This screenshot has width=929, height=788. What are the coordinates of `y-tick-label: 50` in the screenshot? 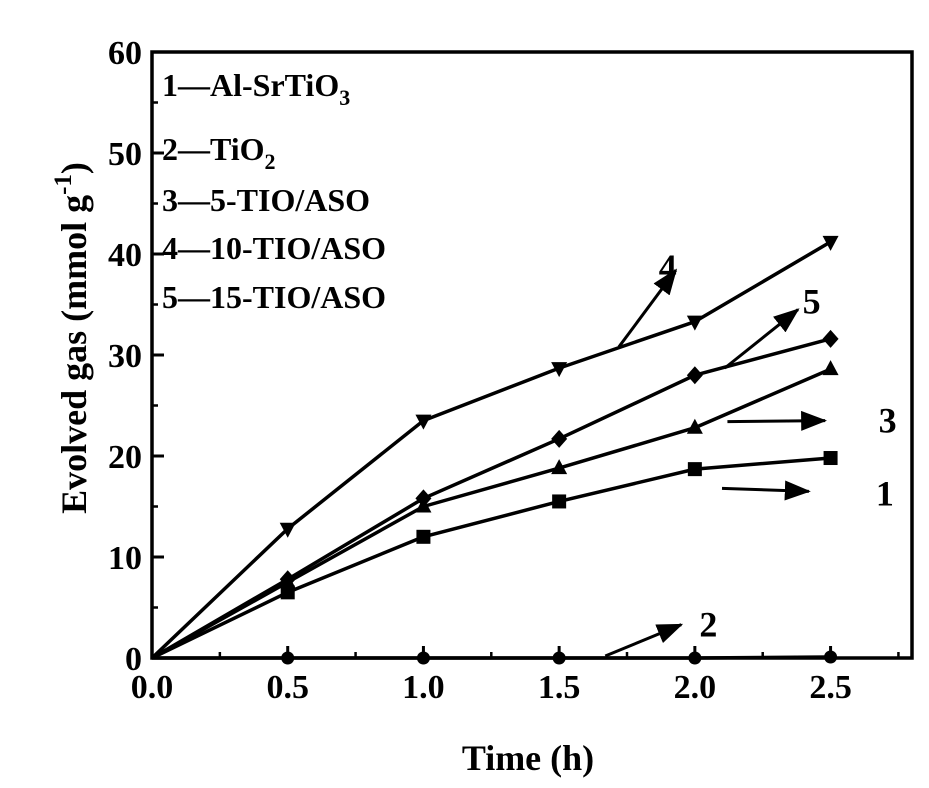 It's located at (125, 154).